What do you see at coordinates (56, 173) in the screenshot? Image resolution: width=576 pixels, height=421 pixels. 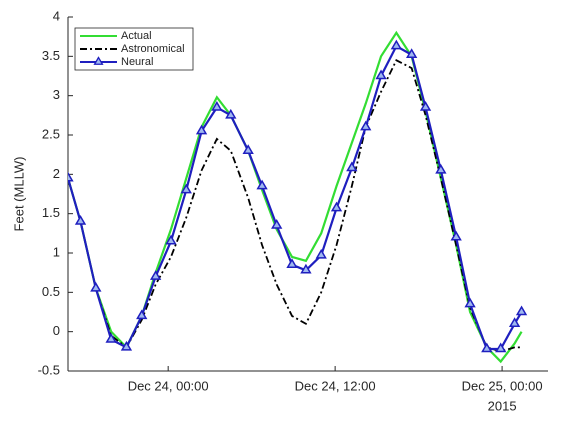 I see `y-tick-label: 2` at bounding box center [56, 173].